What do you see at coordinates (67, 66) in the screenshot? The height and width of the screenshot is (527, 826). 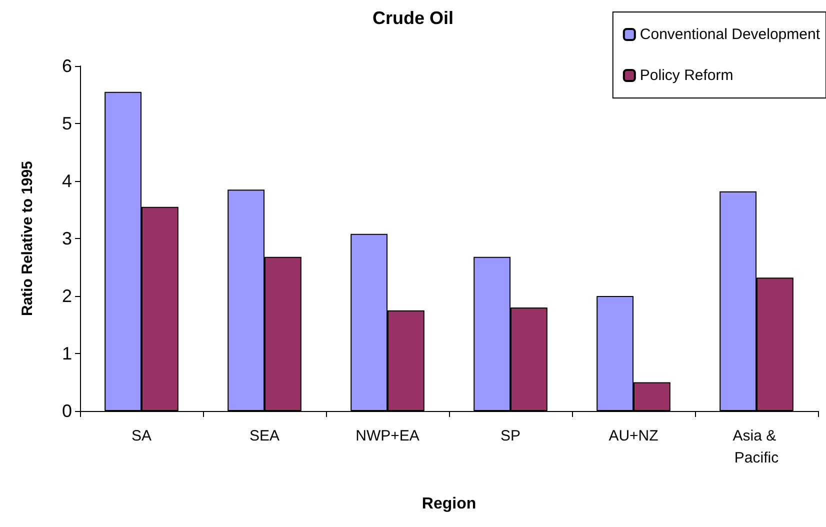 I see `y-tick-label: 6` at bounding box center [67, 66].